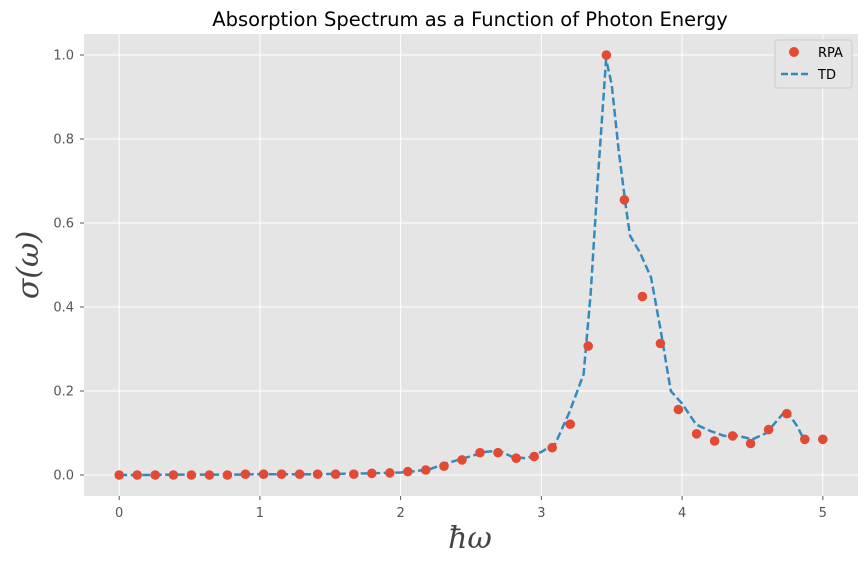 This screenshot has width=868, height=563. Describe the element at coordinates (541, 513) in the screenshot. I see `x-tick-label: 3` at that location.